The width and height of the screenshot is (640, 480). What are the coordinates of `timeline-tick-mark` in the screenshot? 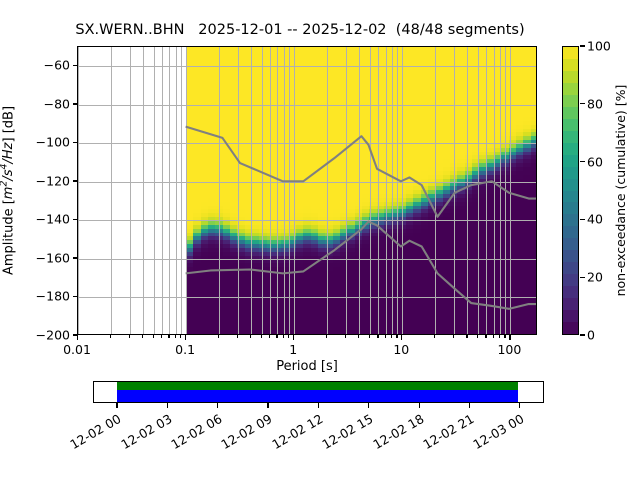 It's located at (469, 405).